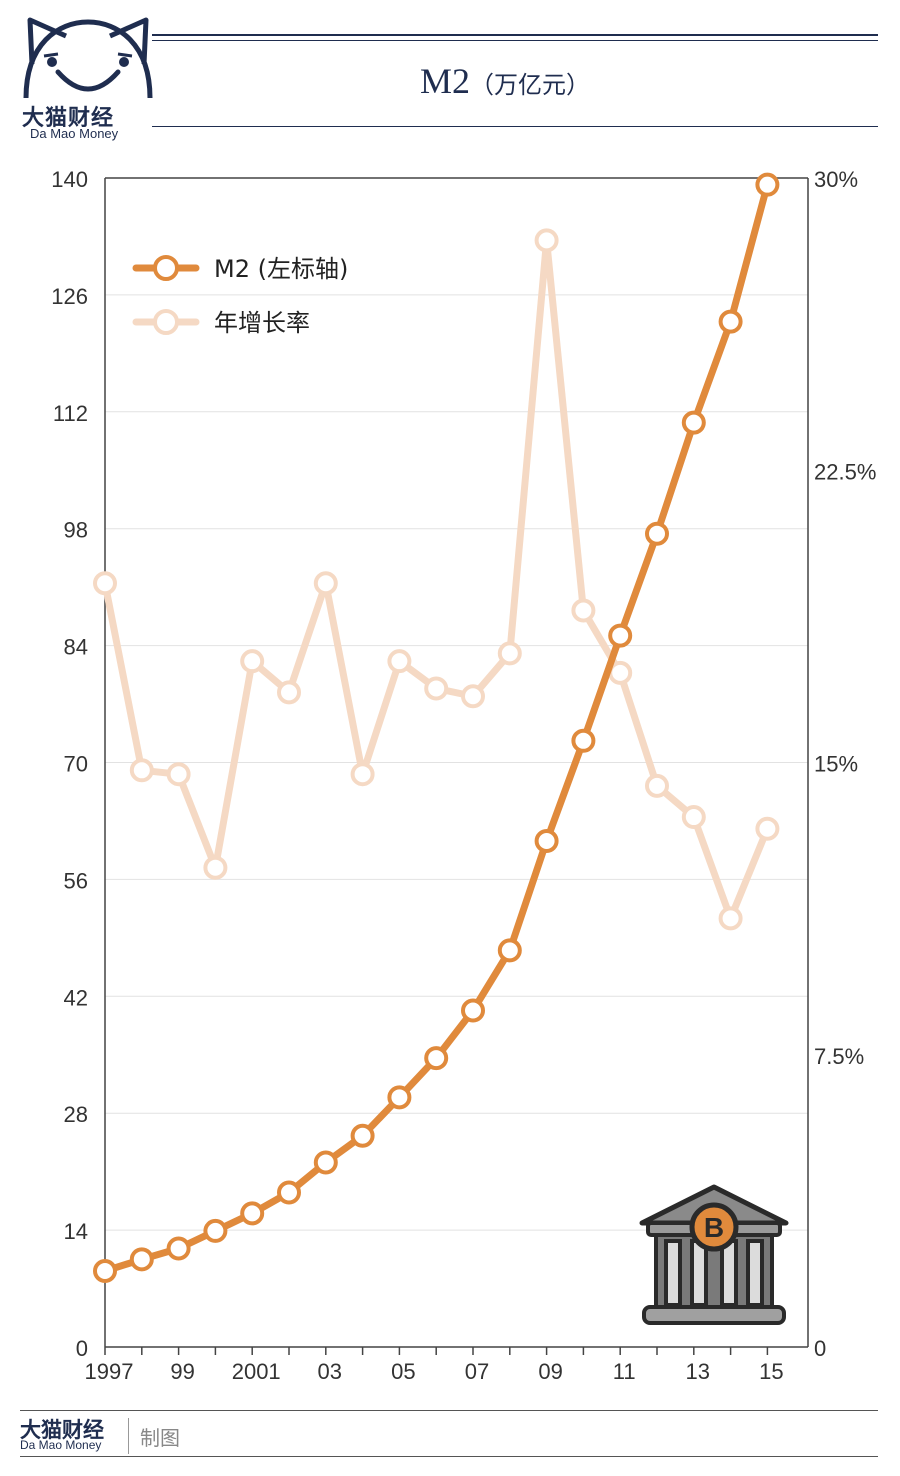  What do you see at coordinates (477, 1371) in the screenshot?
I see `x-tick-label: 07` at bounding box center [477, 1371].